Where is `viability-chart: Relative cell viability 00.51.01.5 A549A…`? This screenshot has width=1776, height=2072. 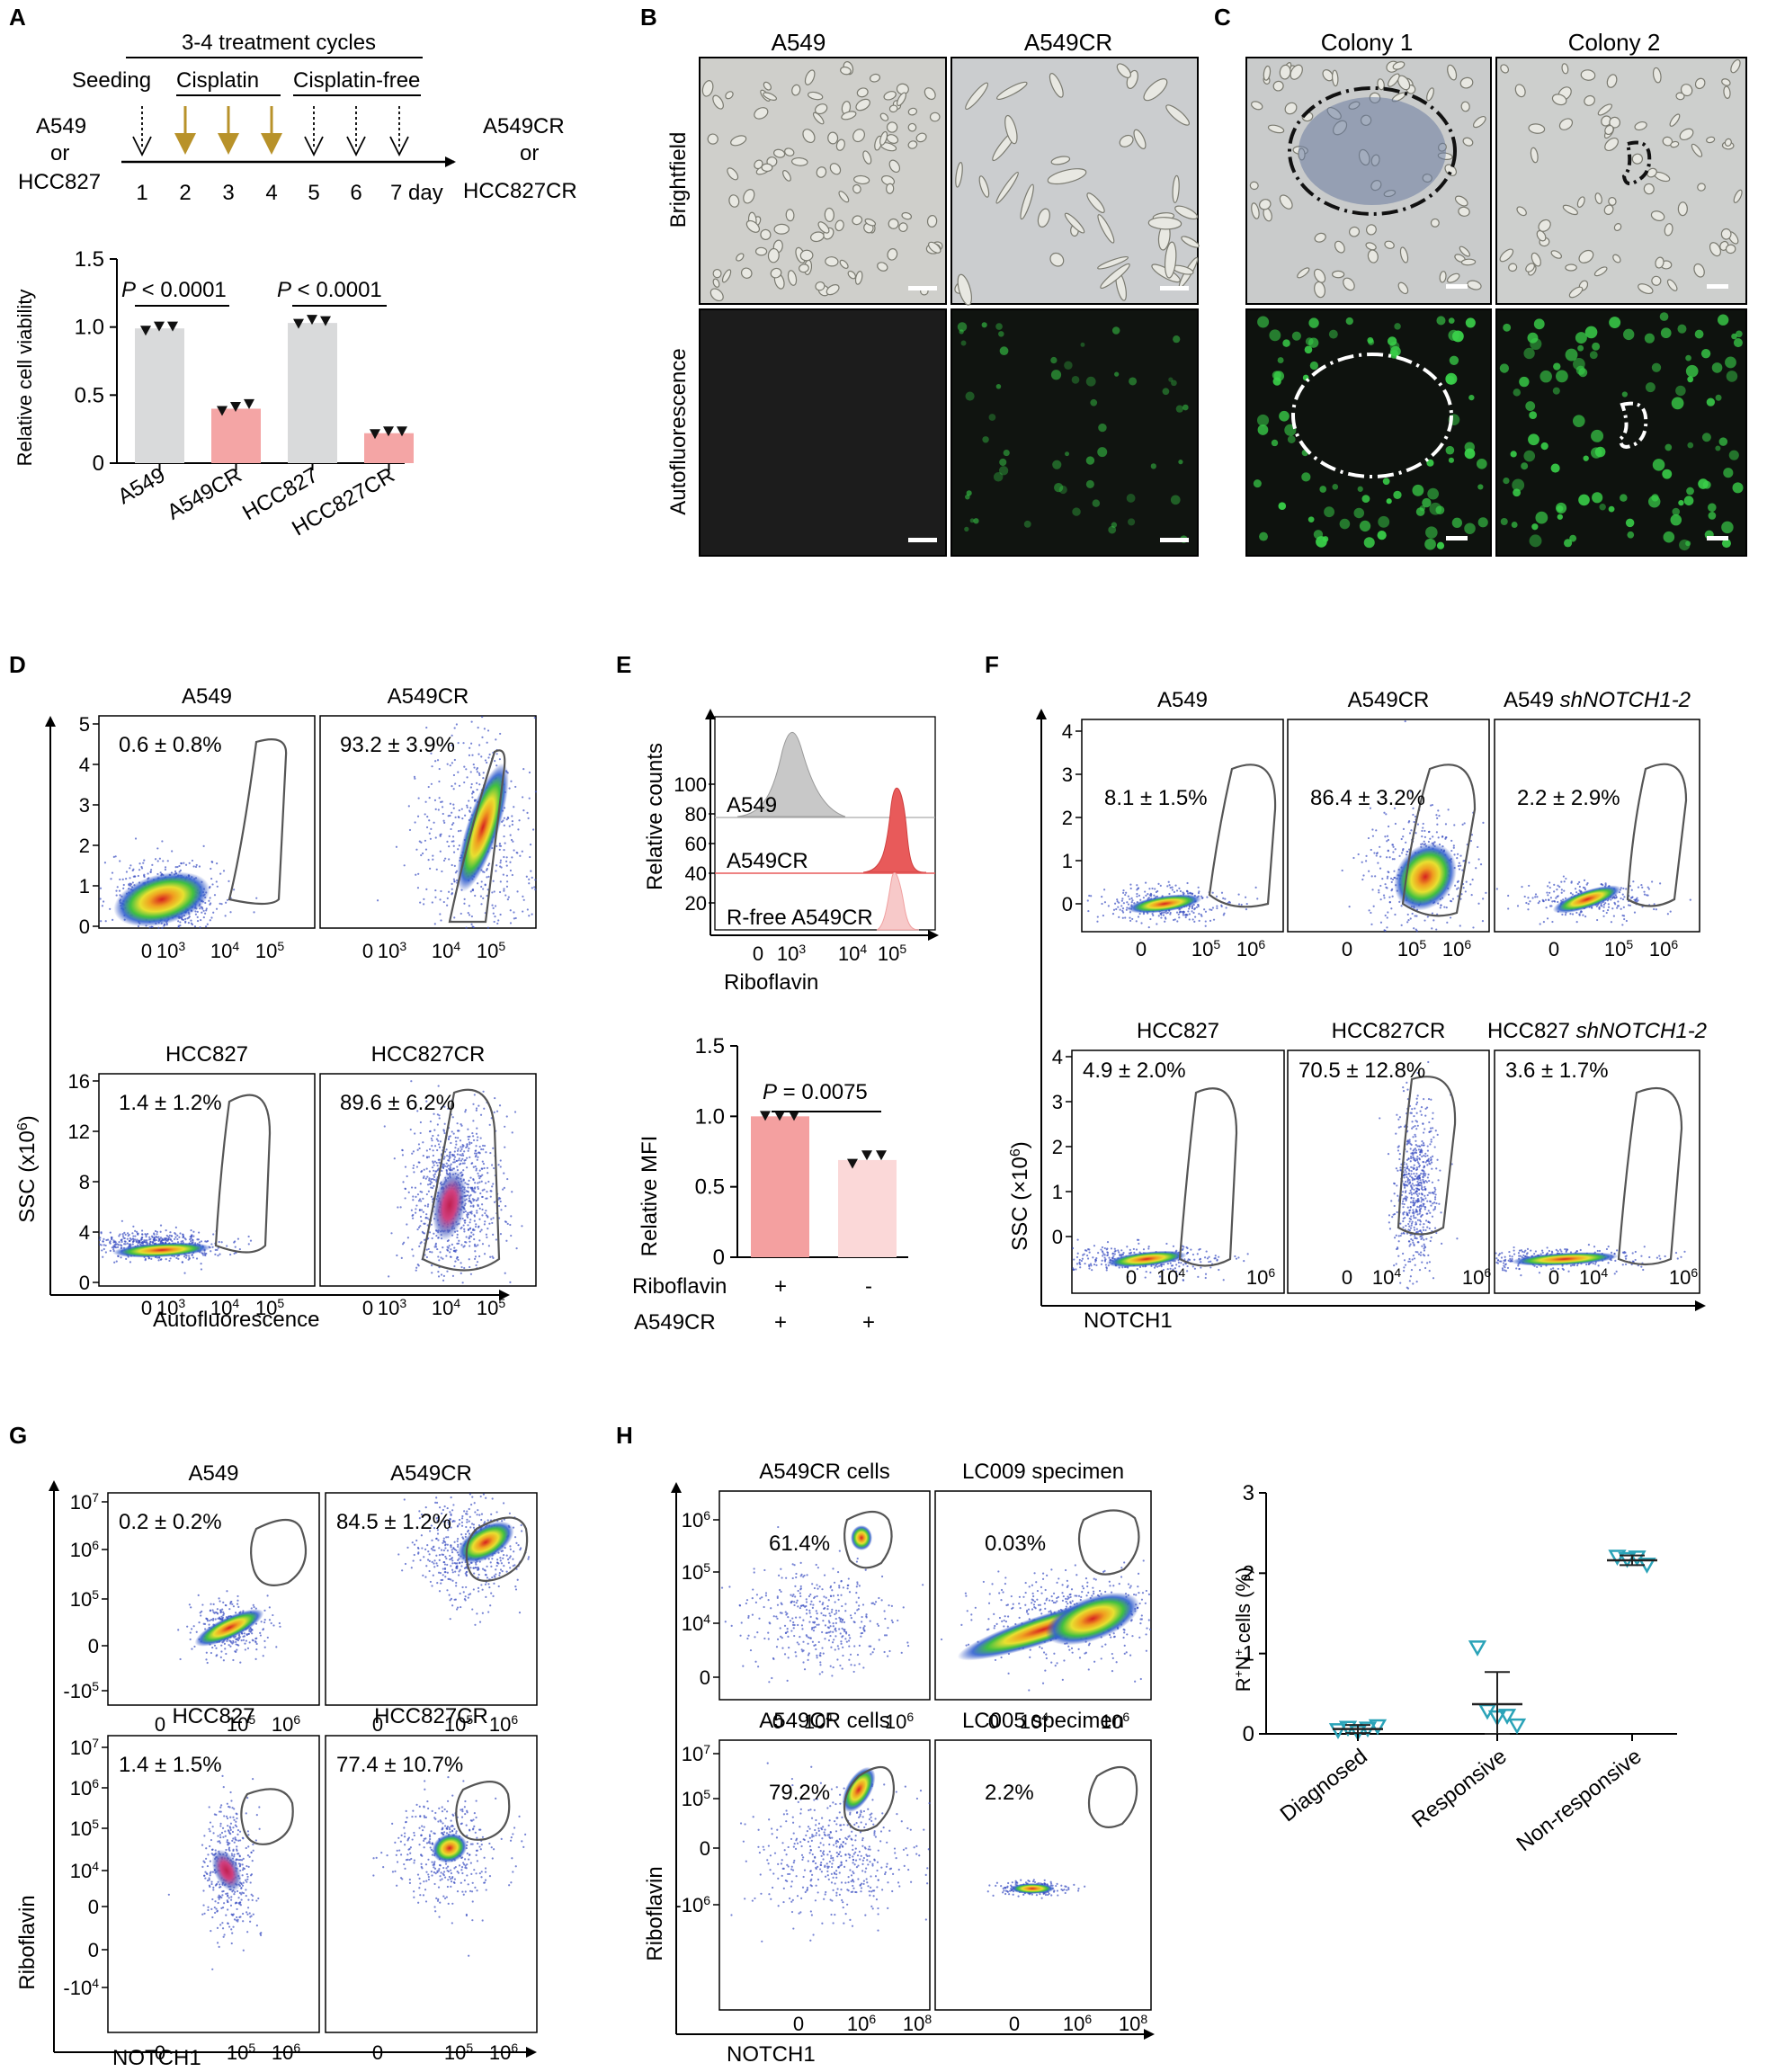 viability-chart: Relative cell viability 00.51.01.5 A549A… is located at coordinates (213, 394).